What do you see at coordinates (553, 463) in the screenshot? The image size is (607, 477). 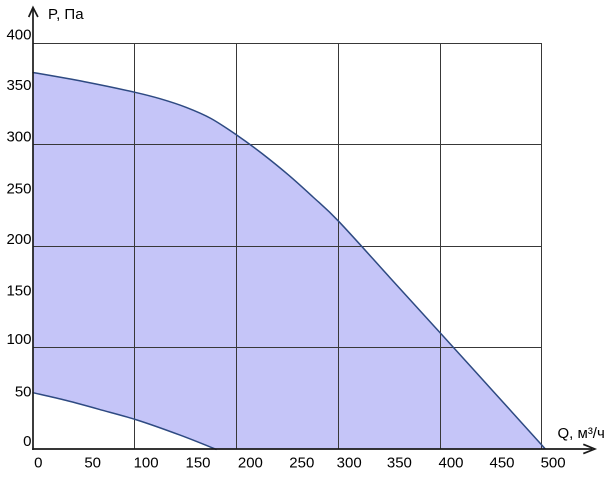 I see `svg-text: 500` at bounding box center [553, 463].